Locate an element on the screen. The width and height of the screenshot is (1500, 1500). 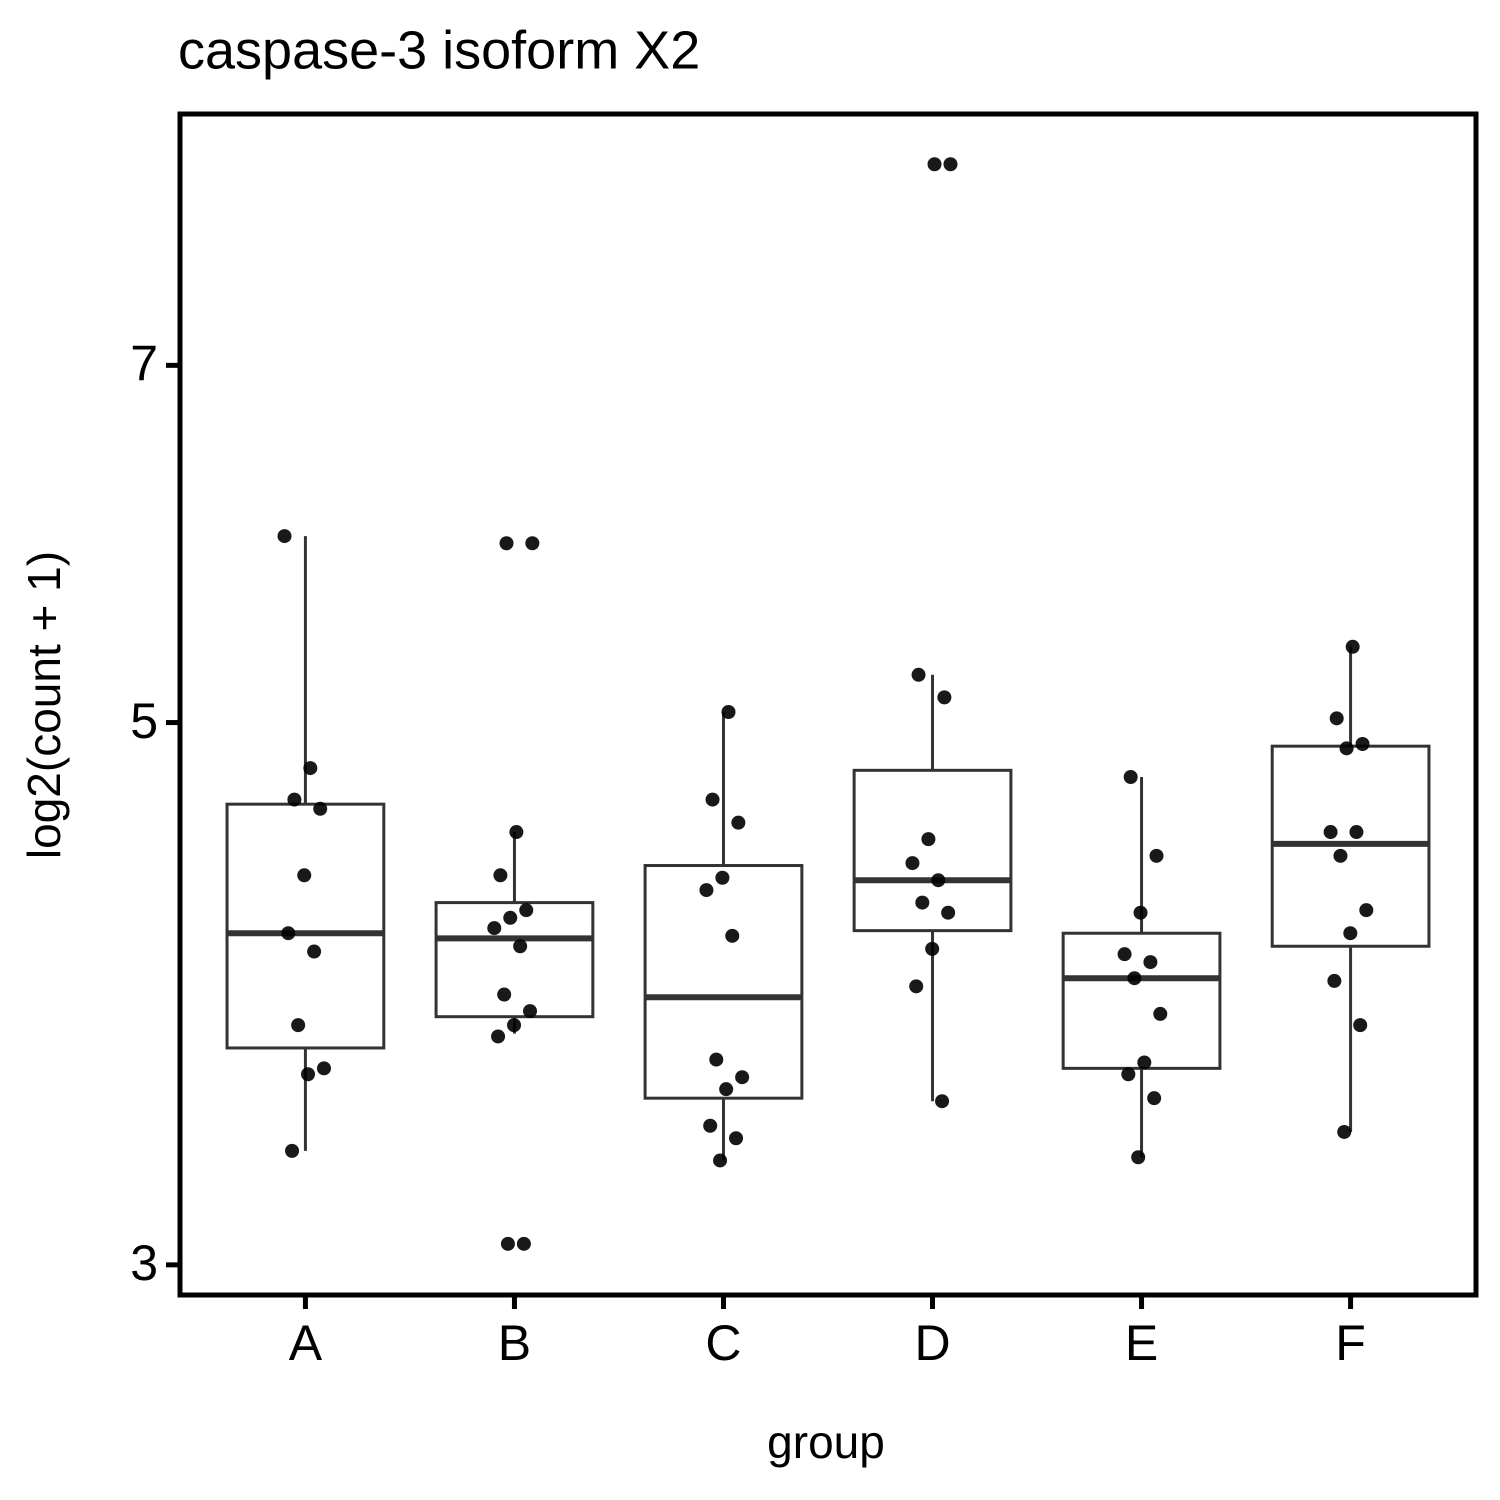
y-axis-label: log2(count + 1) is located at coordinates (44, 705).